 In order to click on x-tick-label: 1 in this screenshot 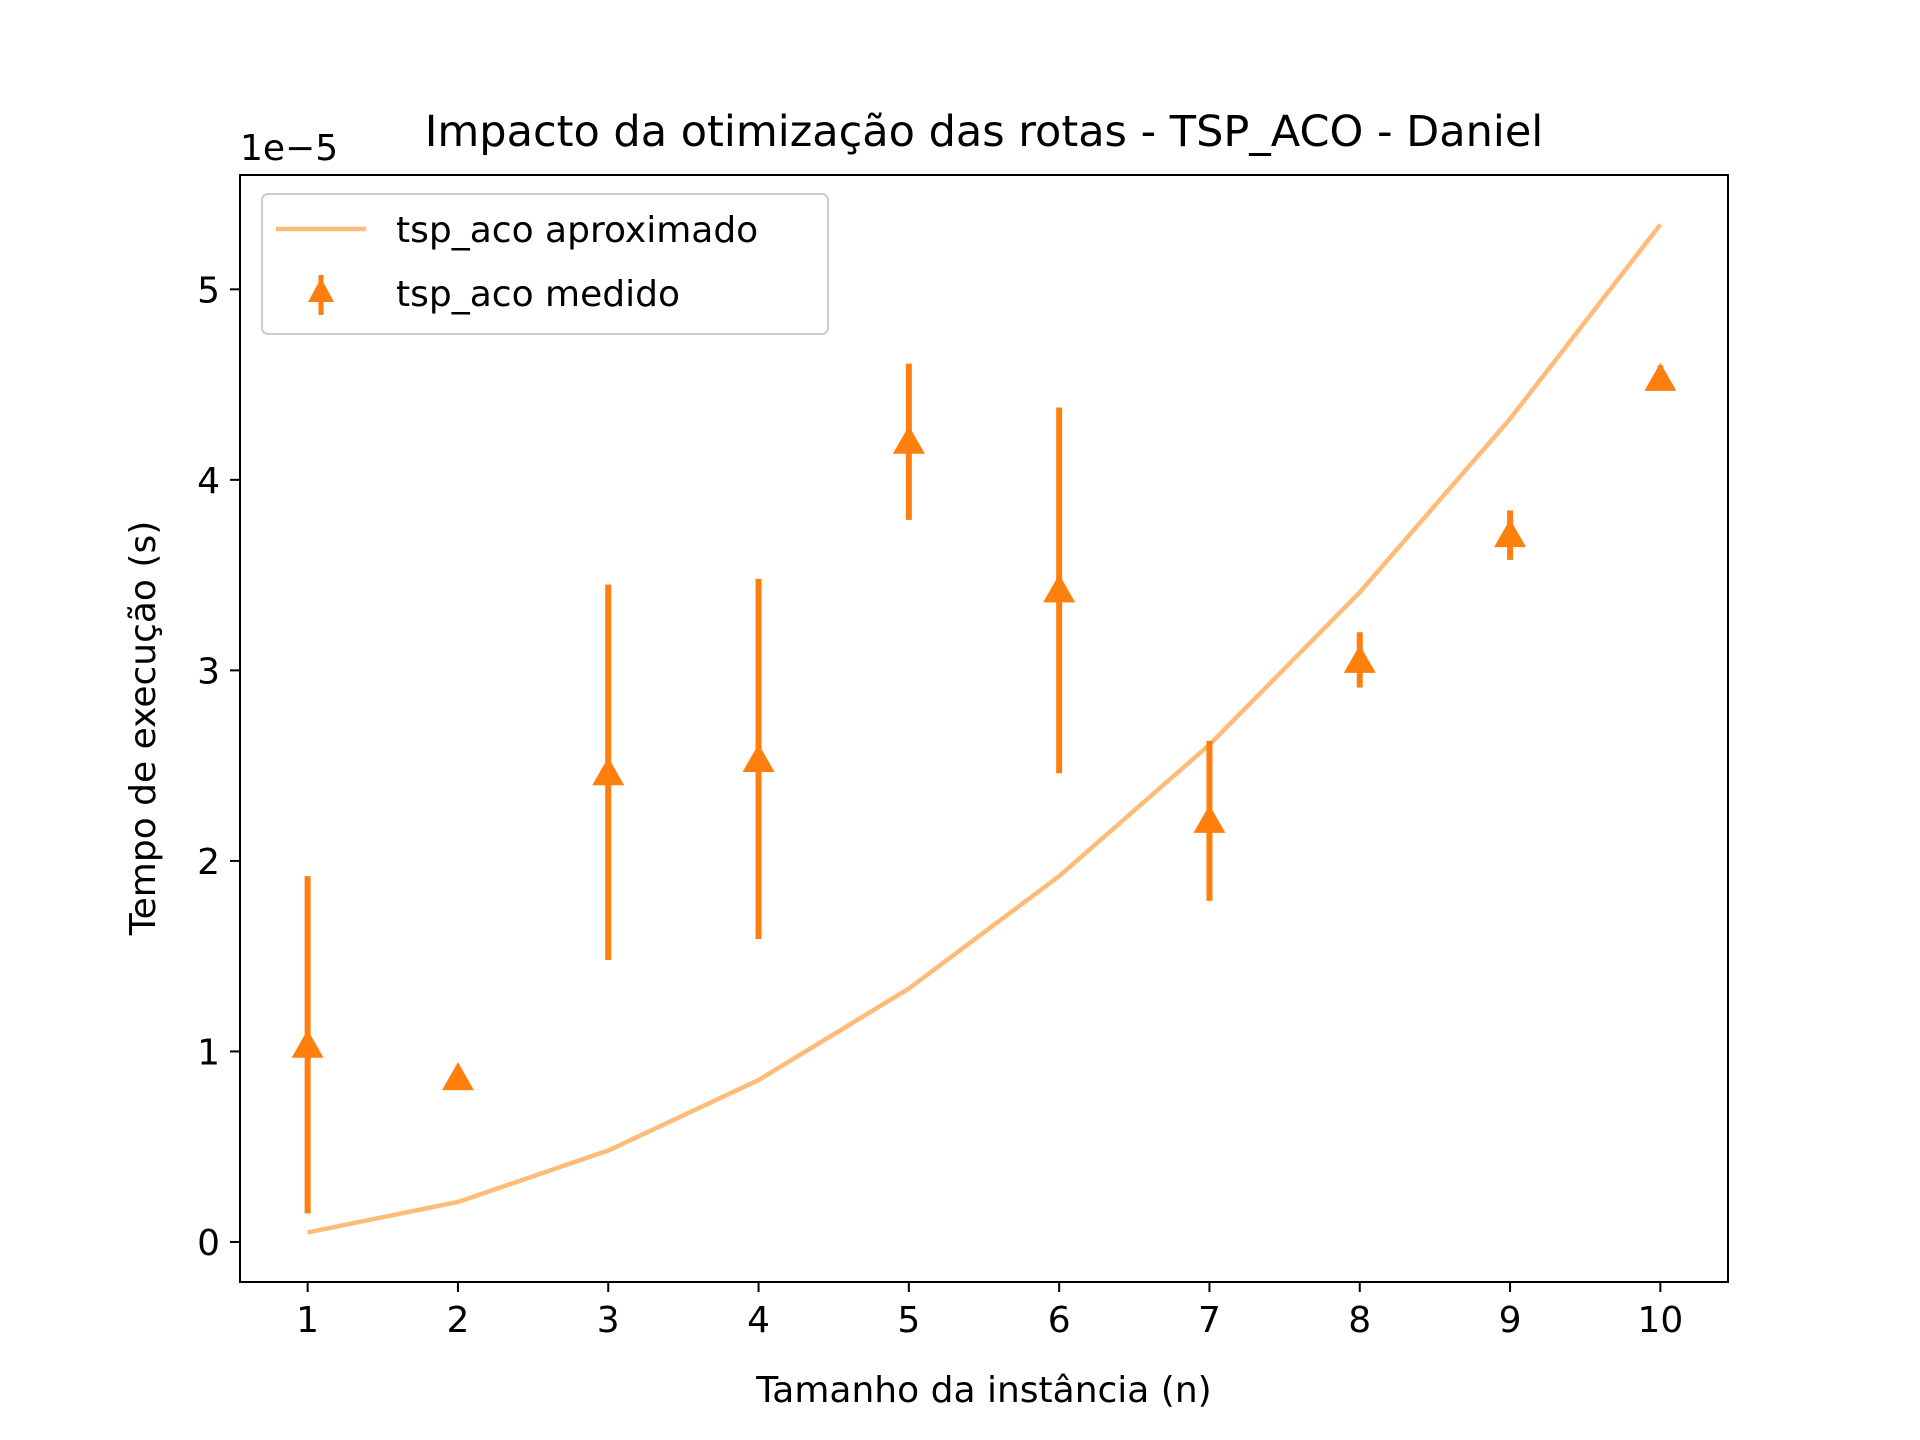, I will do `click(307, 1320)`.